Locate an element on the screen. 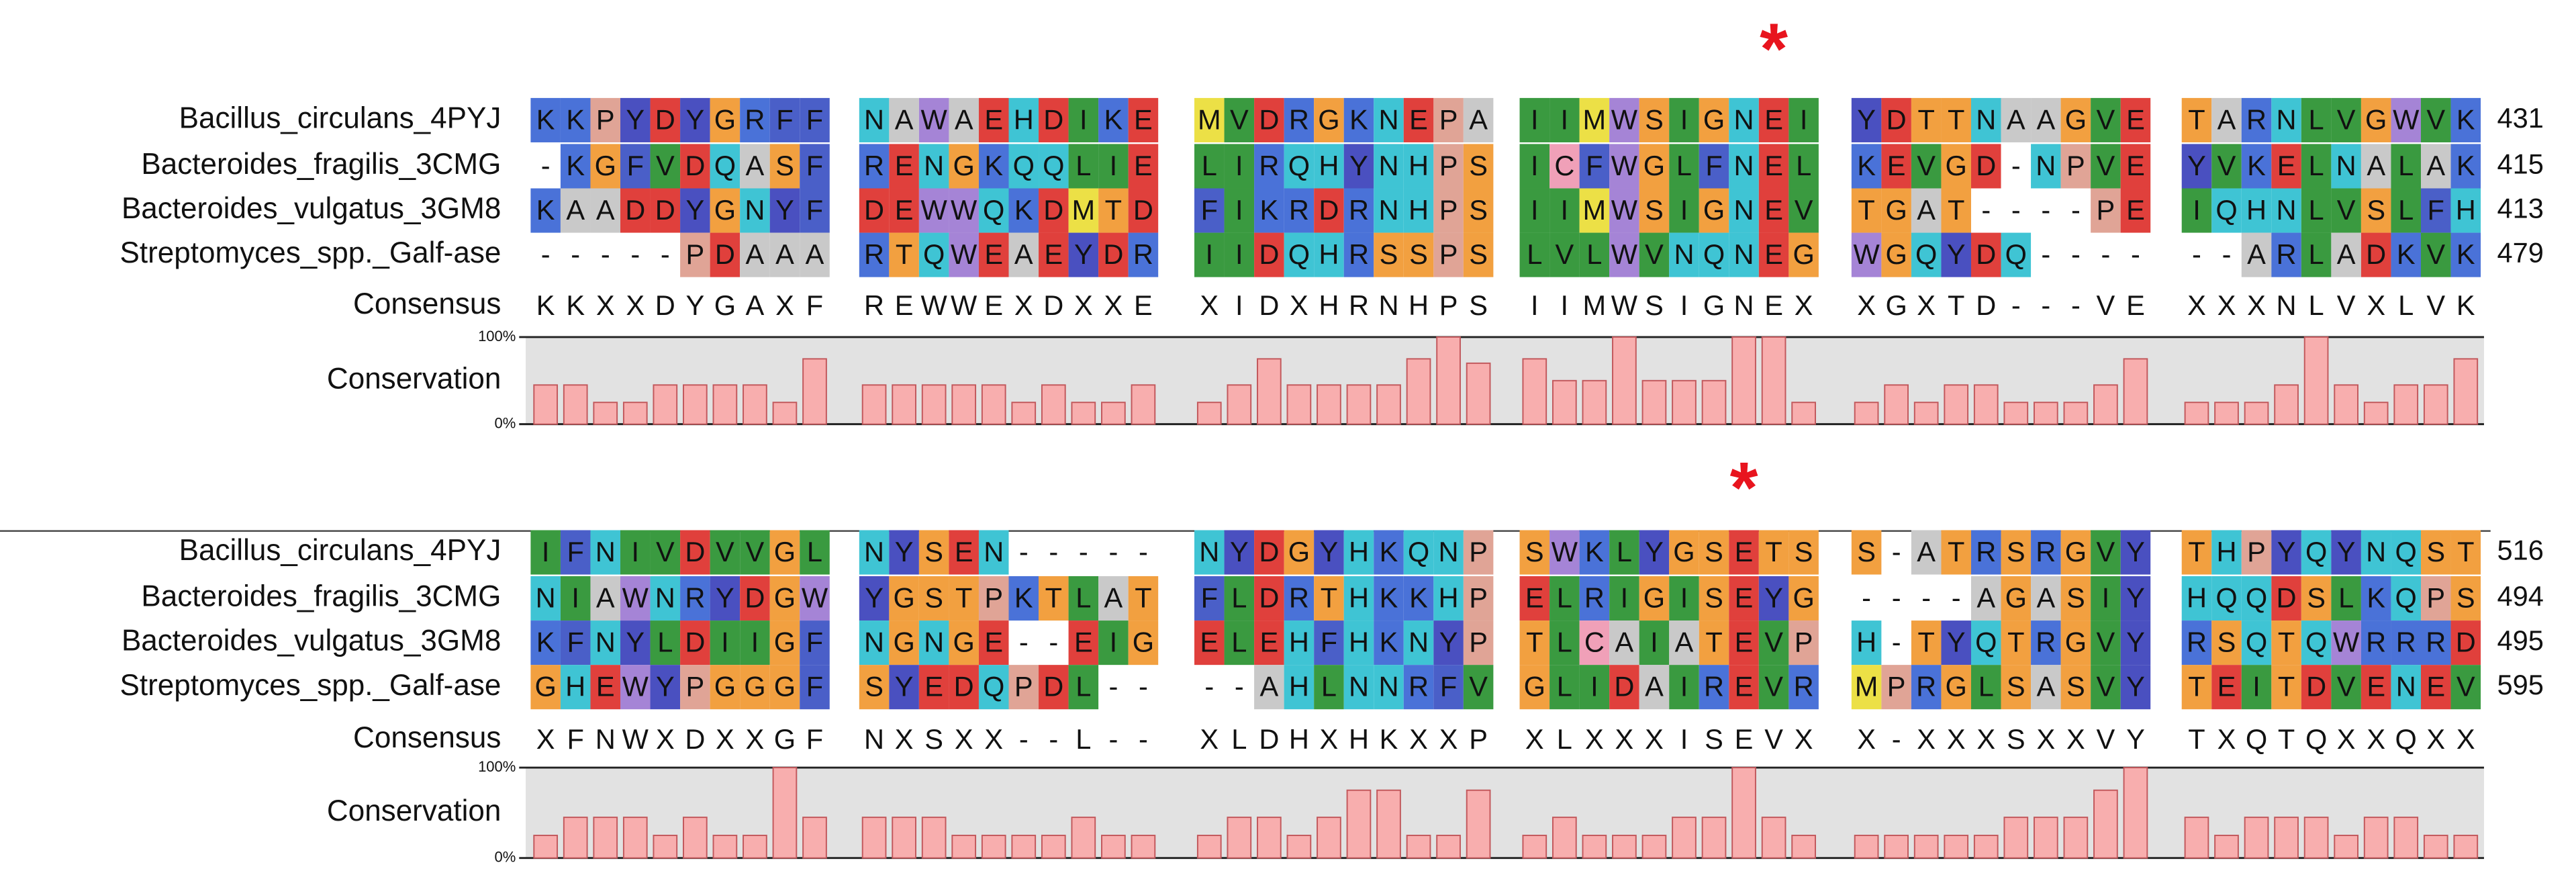 The width and height of the screenshot is (2576, 873). consensus-label: Consensus is located at coordinates (427, 303).